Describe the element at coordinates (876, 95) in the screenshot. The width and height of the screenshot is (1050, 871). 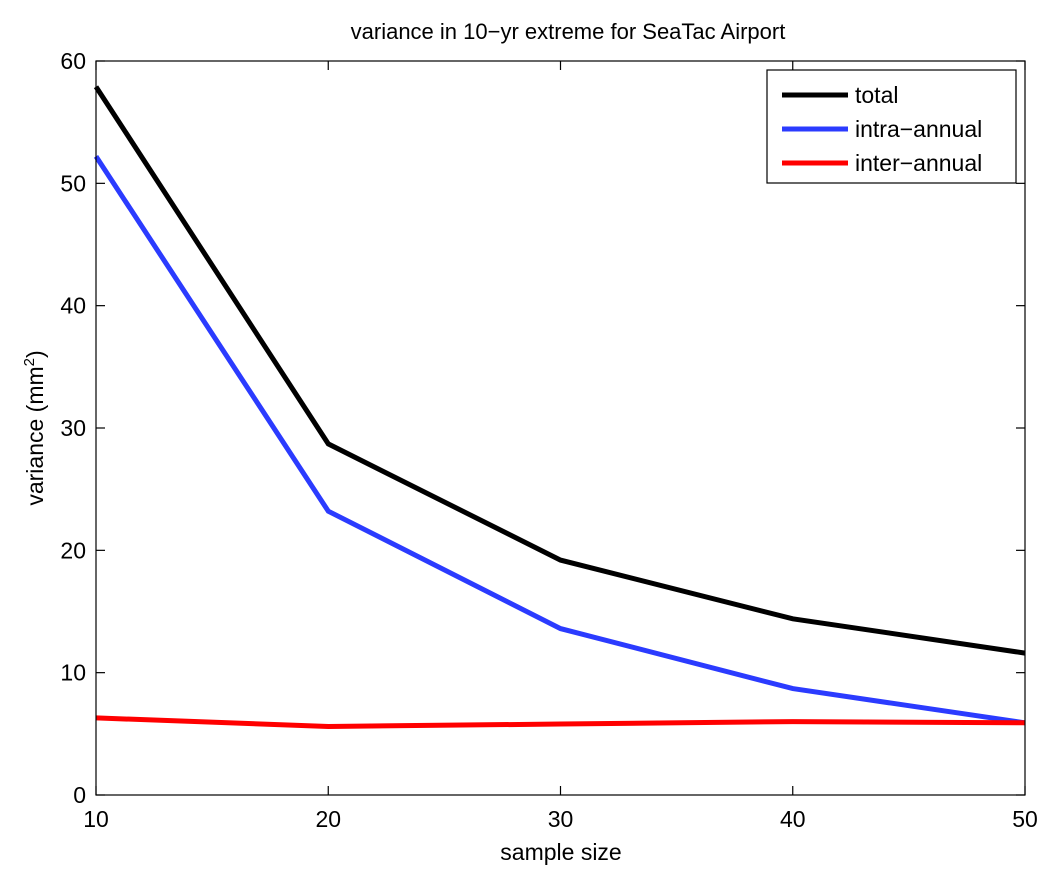
I see `legend-label-total: total` at that location.